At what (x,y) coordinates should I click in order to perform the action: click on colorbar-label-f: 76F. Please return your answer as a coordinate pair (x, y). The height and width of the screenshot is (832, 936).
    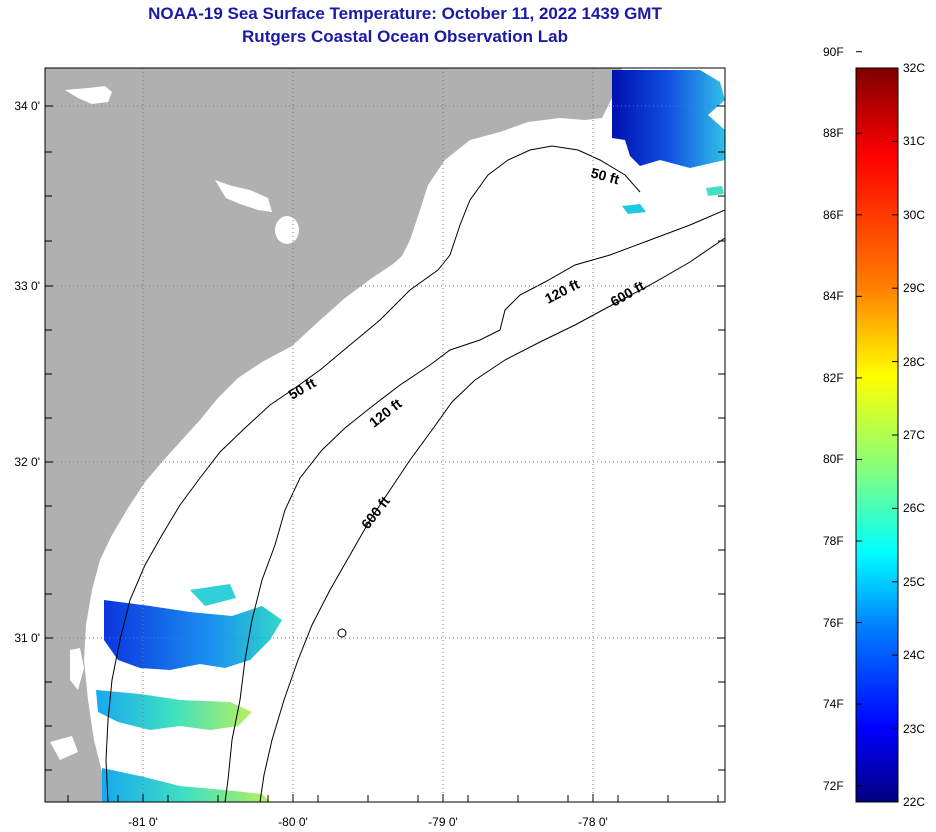
    Looking at the image, I should click on (833, 622).